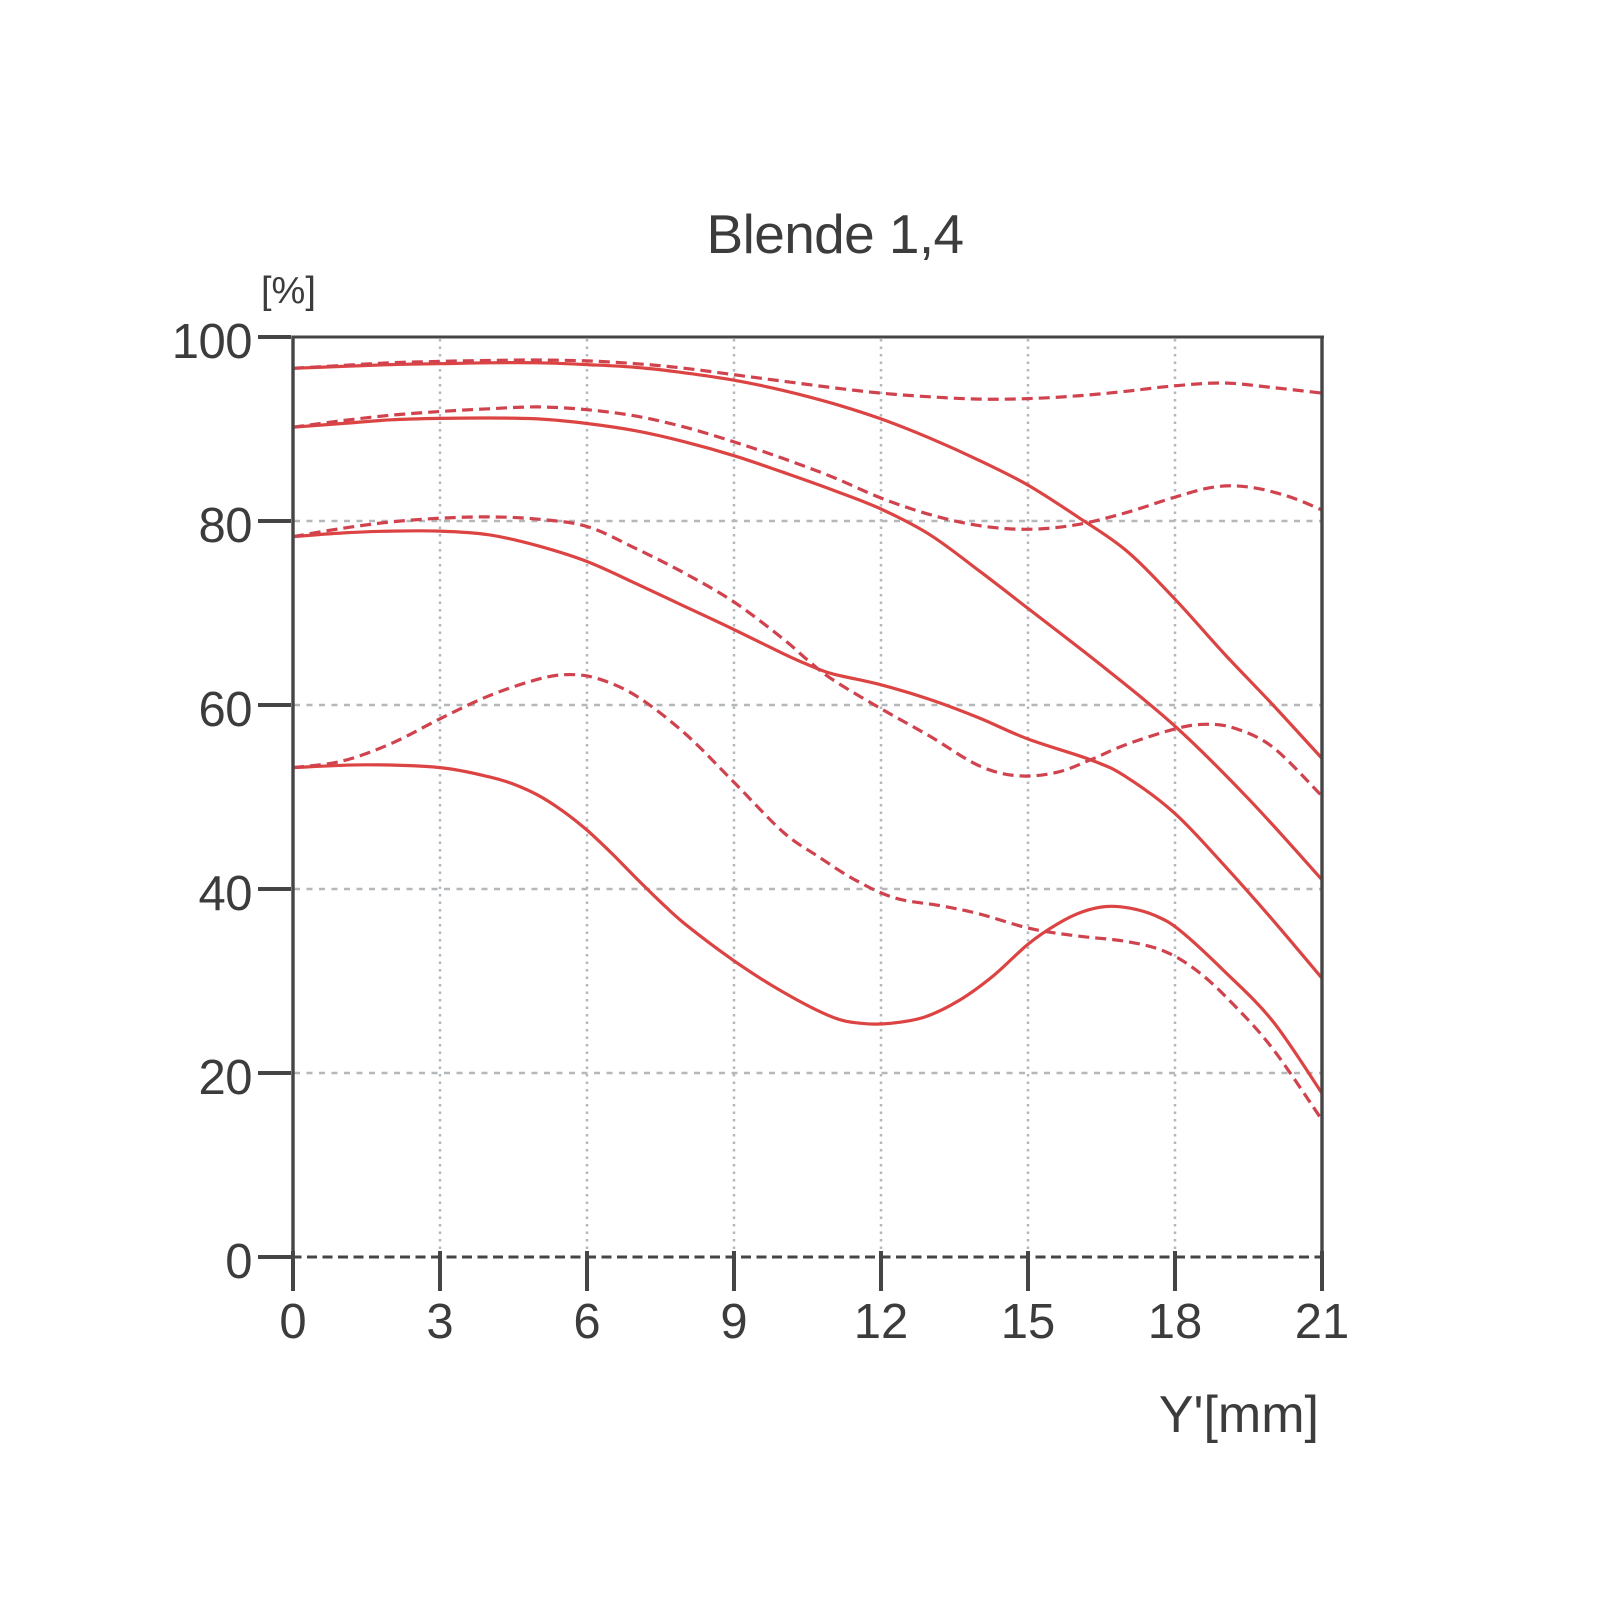 The height and width of the screenshot is (1605, 1600). What do you see at coordinates (225, 710) in the screenshot?
I see `svg-text: 60` at bounding box center [225, 710].